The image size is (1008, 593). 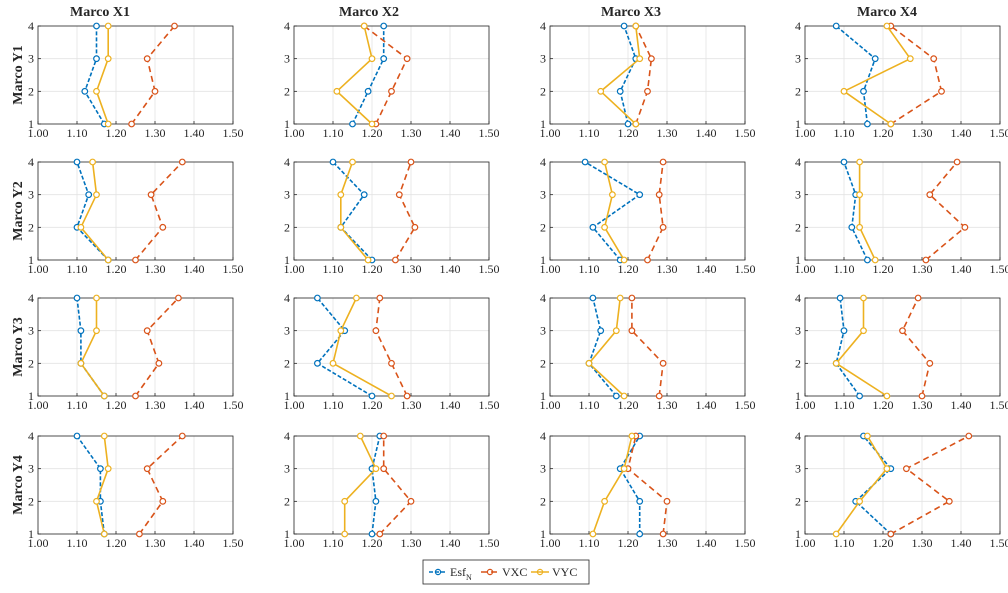 What do you see at coordinates (18, 484) in the screenshot?
I see `row-title: Marco Y4` at bounding box center [18, 484].